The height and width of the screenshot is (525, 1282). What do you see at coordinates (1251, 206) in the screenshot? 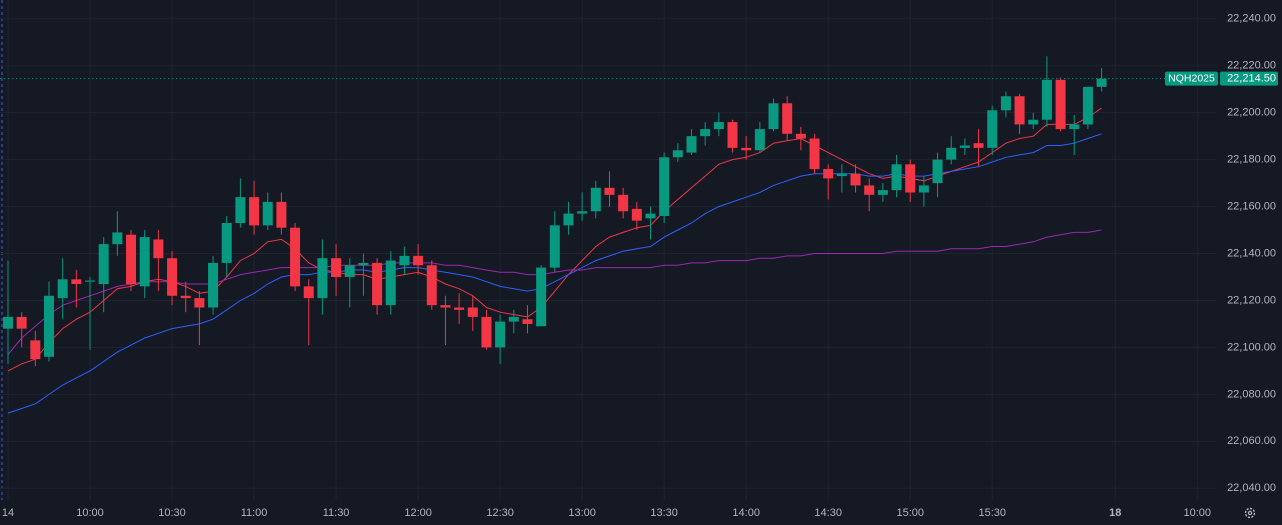
I see `y-tick-label: 22,160.00` at bounding box center [1251, 206].